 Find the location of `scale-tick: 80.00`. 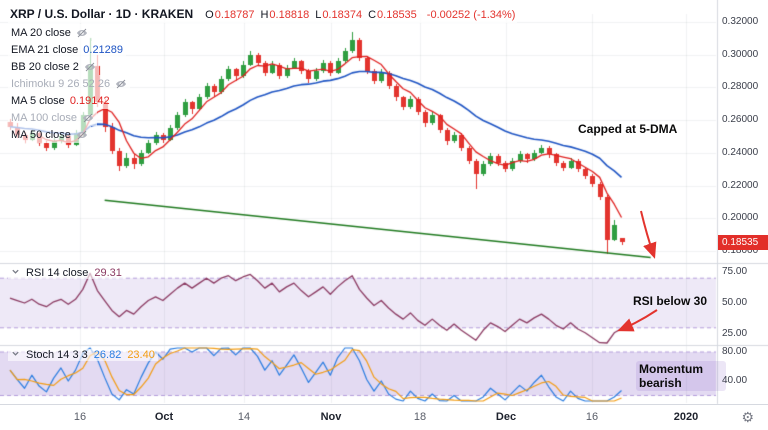

scale-tick: 80.00 is located at coordinates (735, 351).